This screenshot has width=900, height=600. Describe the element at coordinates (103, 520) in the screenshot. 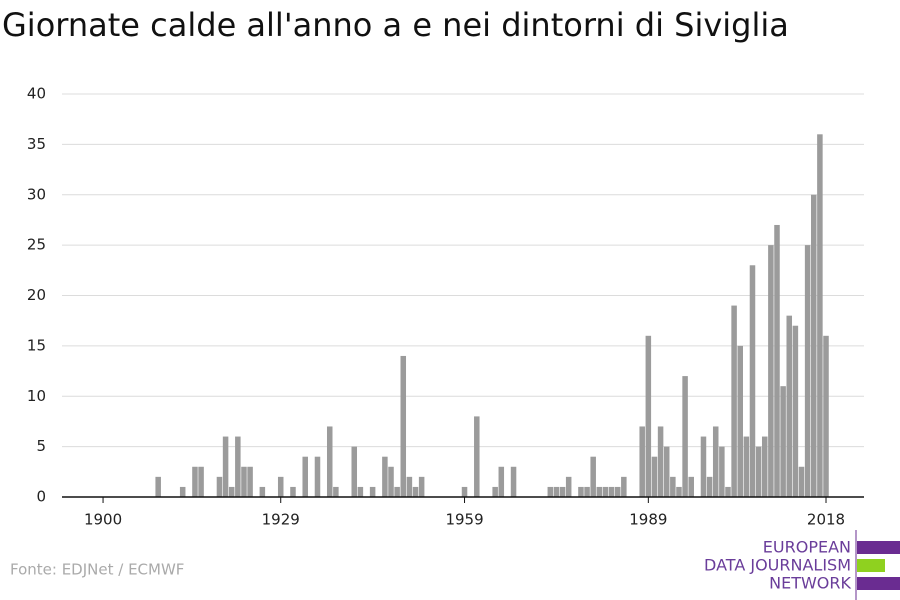

I see `x-tick-label: 1900` at that location.